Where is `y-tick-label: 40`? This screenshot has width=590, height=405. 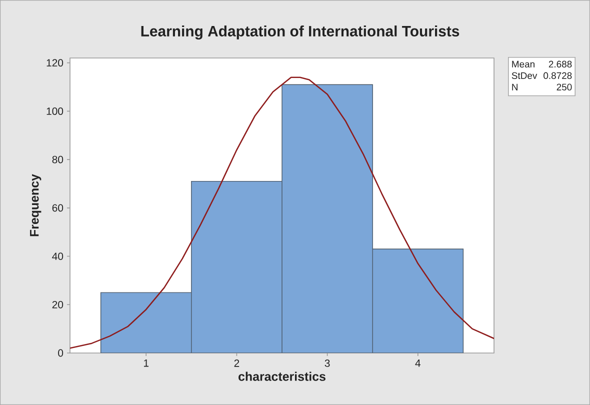
y-tick-label: 40 is located at coordinates (58, 256).